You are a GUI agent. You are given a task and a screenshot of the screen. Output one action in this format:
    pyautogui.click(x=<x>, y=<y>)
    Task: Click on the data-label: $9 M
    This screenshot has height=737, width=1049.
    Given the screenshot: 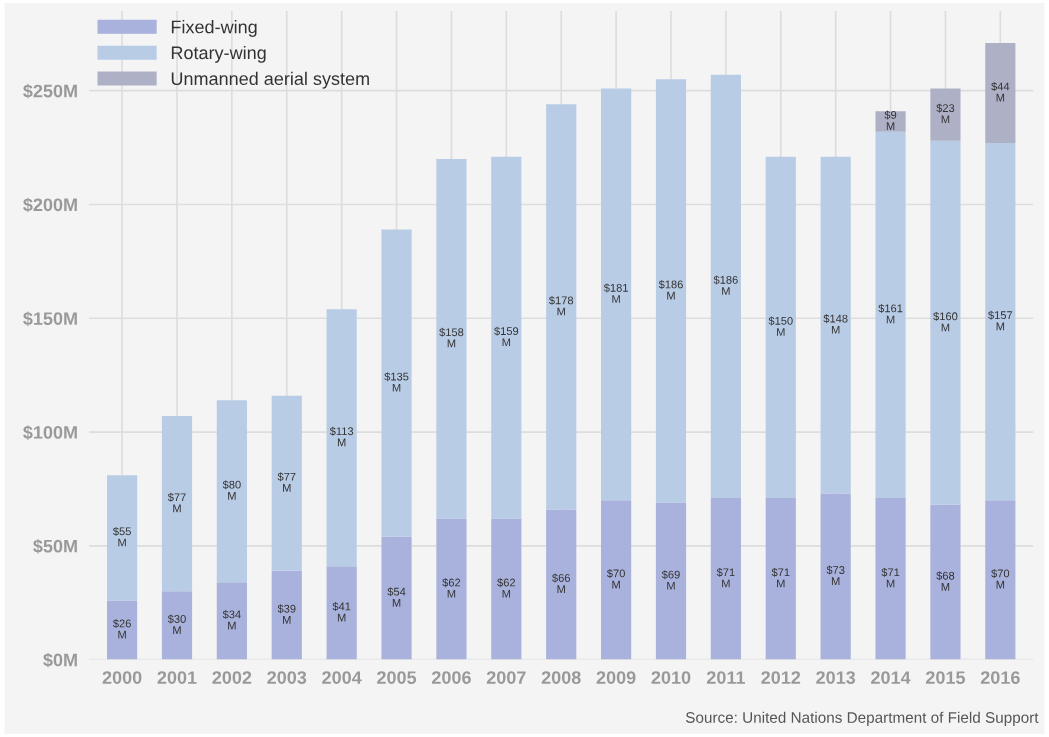 What is the action you would take?
    pyautogui.click(x=890, y=120)
    